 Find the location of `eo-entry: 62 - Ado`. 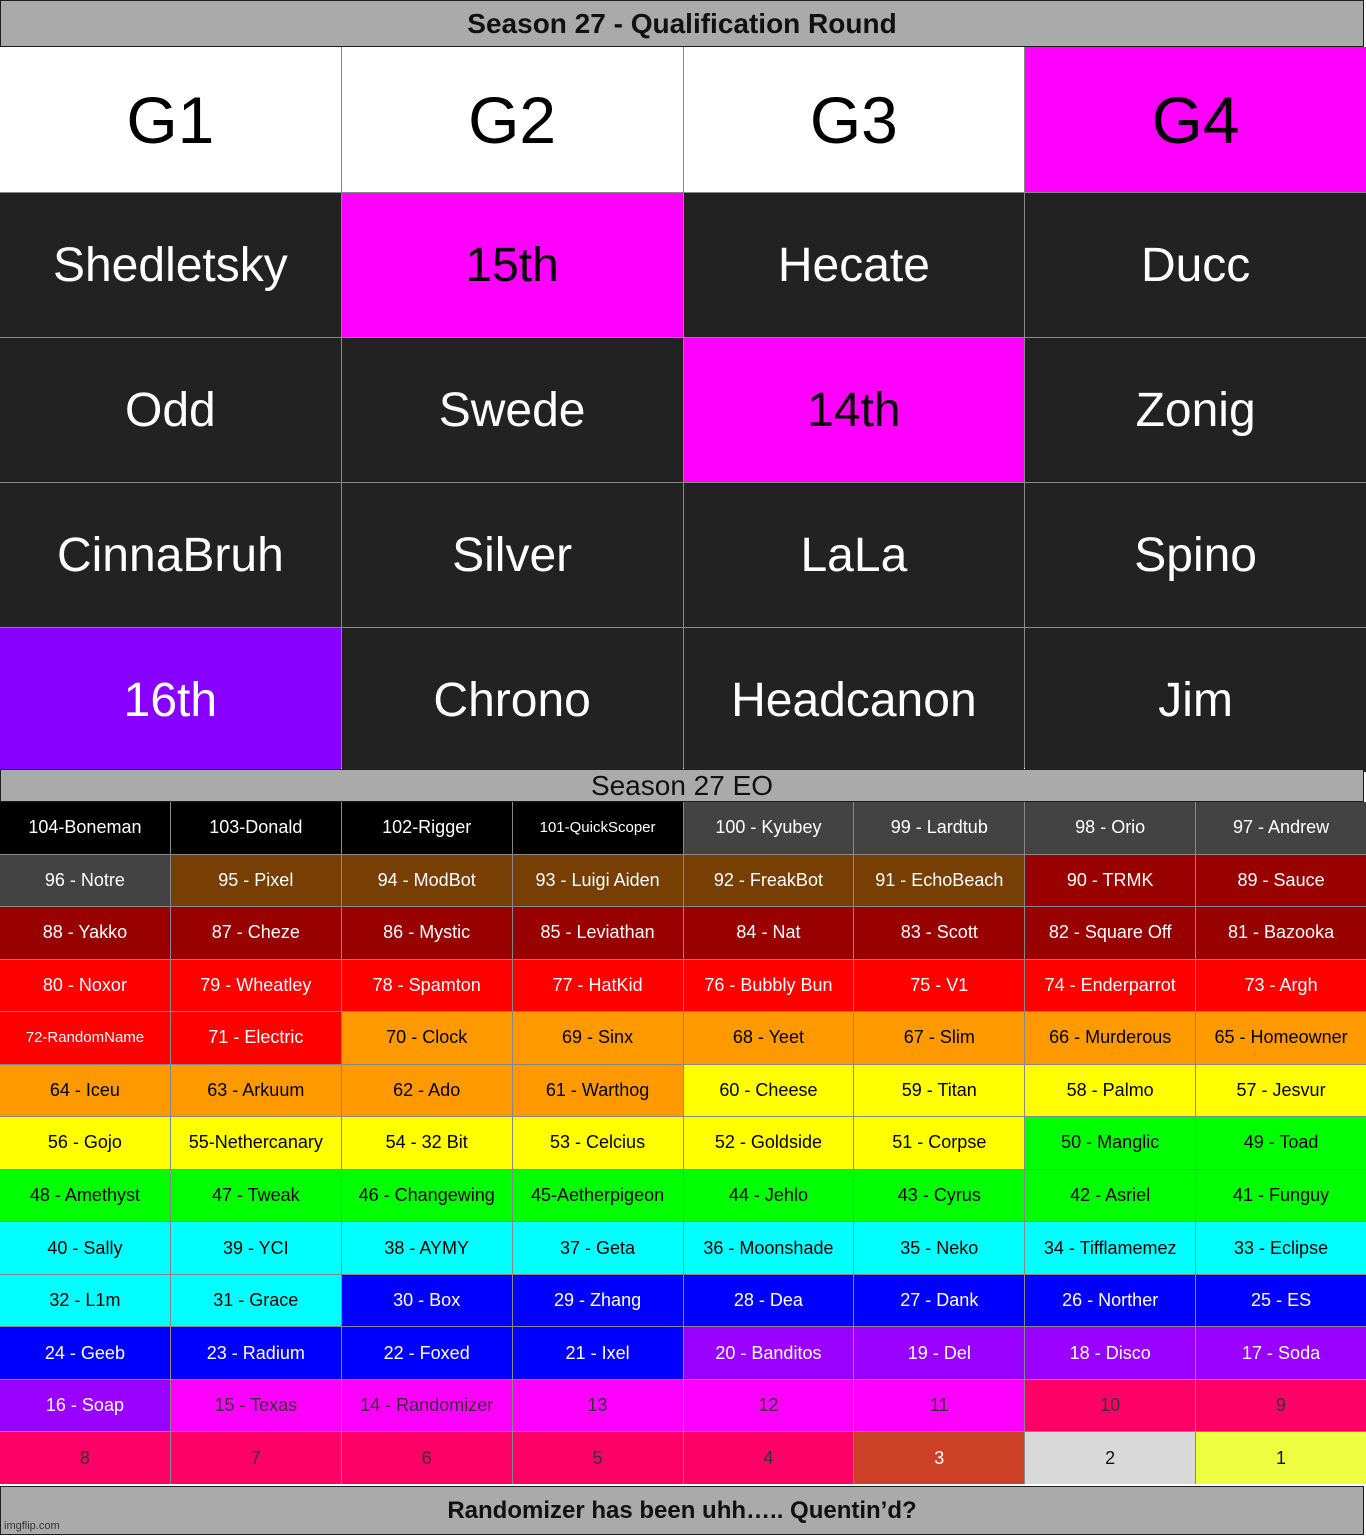

eo-entry: 62 - Ado is located at coordinates (426, 1090).